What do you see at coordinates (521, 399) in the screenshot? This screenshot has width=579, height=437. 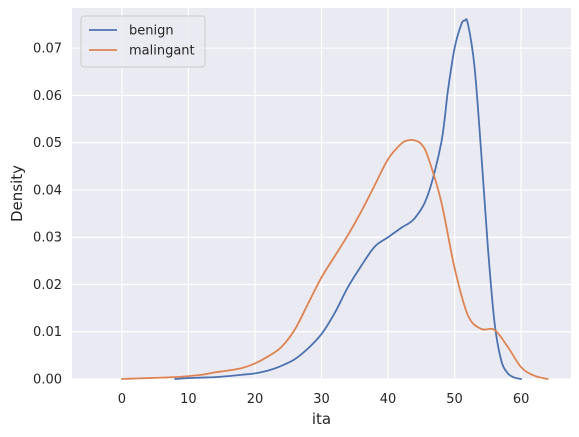 I see `x-tick-label: 60` at bounding box center [521, 399].